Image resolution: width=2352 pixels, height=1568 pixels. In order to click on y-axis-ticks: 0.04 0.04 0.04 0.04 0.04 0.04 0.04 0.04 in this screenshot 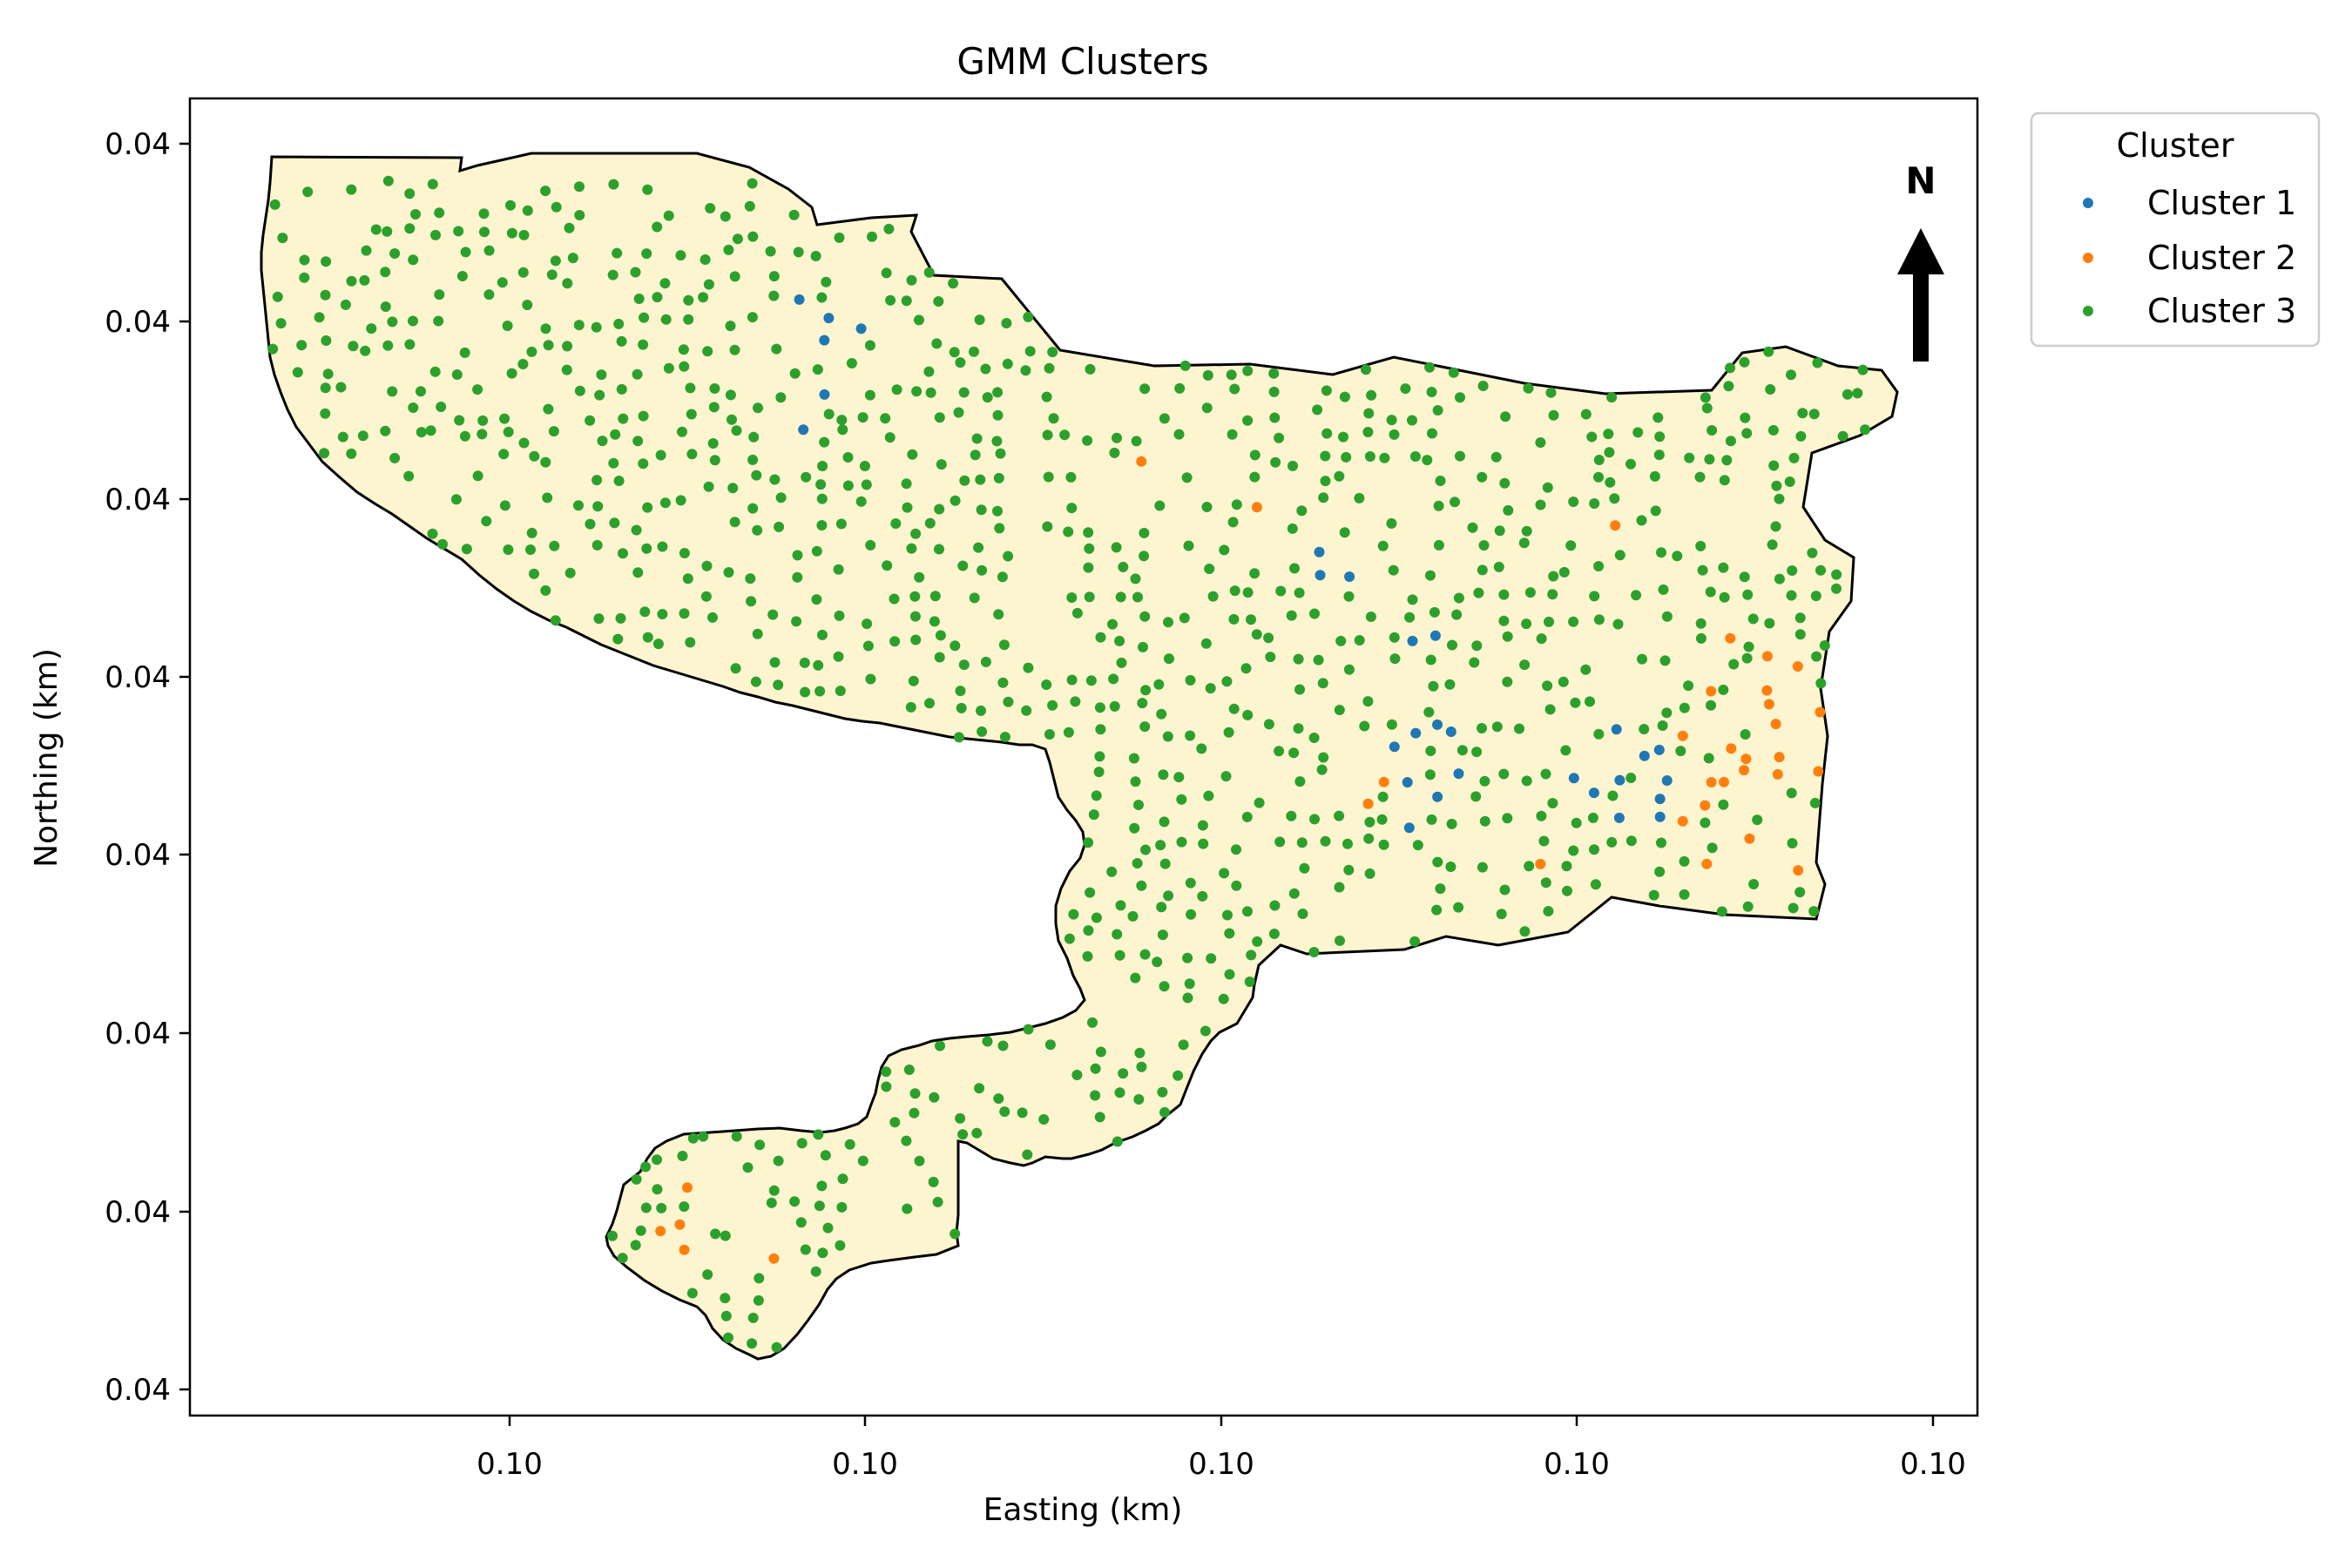, I will do `click(147, 767)`.